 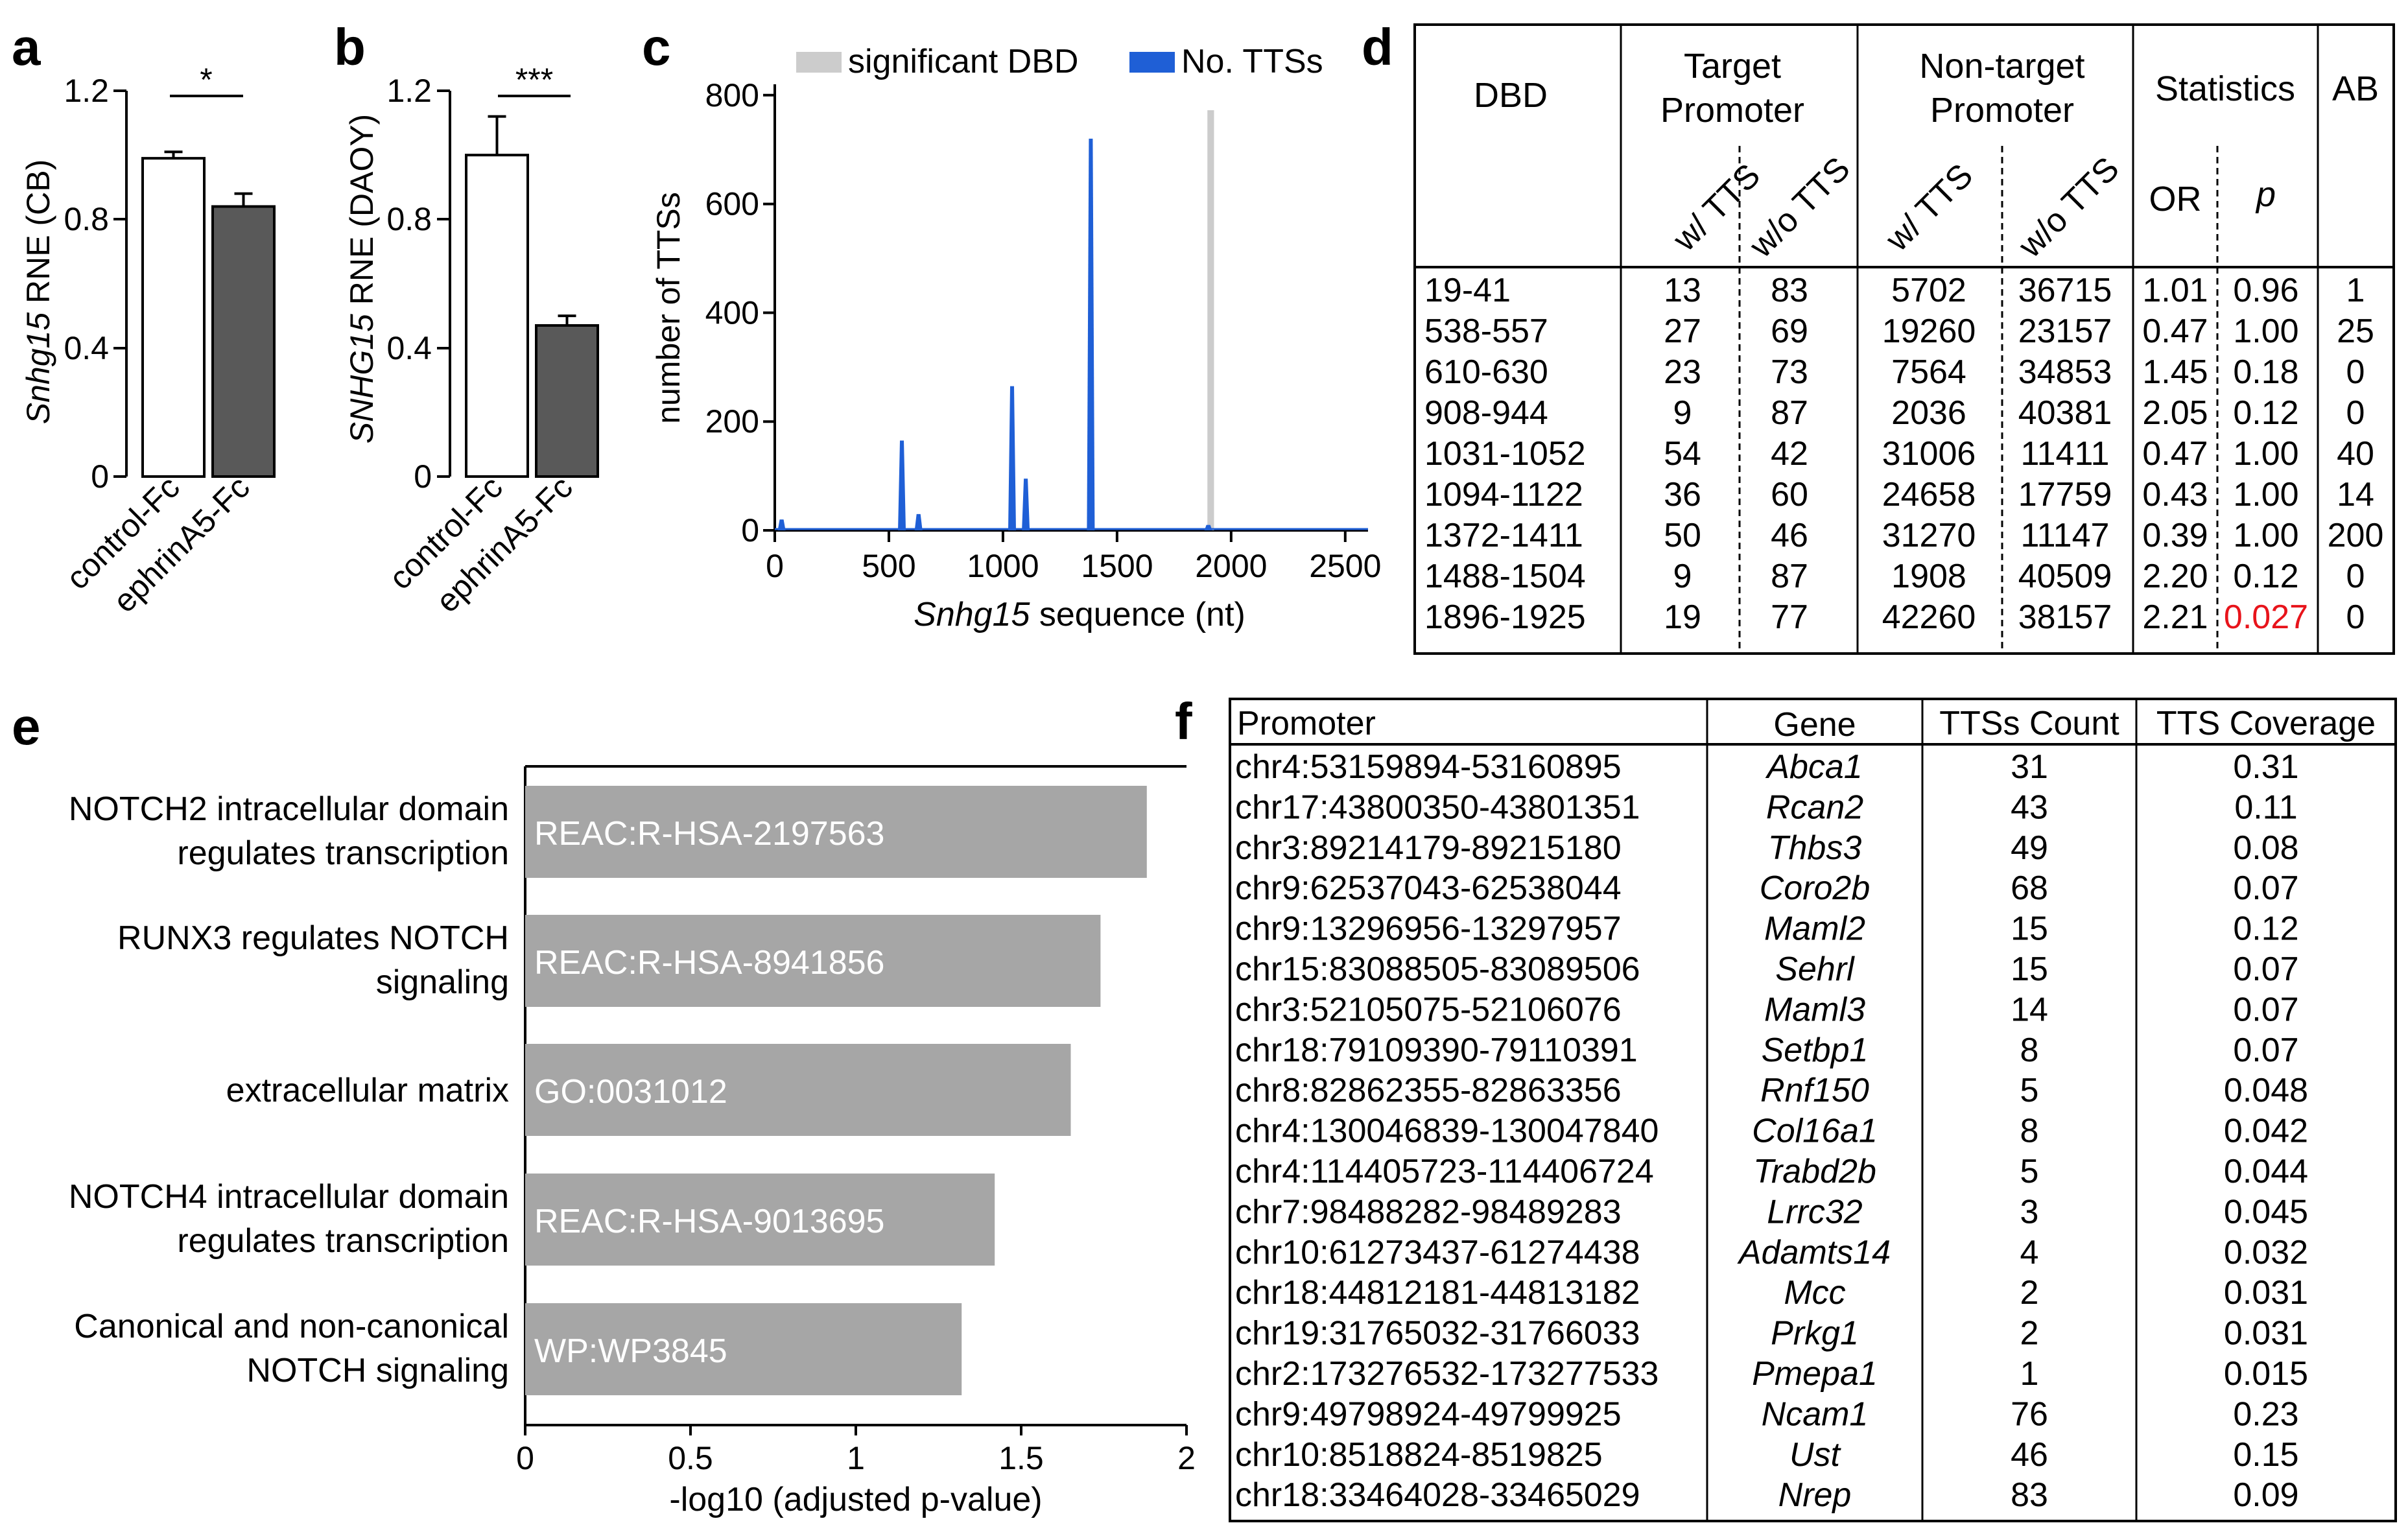 What do you see at coordinates (1437, 1252) in the screenshot?
I see `table-f-cell: chr10:61273437-61274438` at bounding box center [1437, 1252].